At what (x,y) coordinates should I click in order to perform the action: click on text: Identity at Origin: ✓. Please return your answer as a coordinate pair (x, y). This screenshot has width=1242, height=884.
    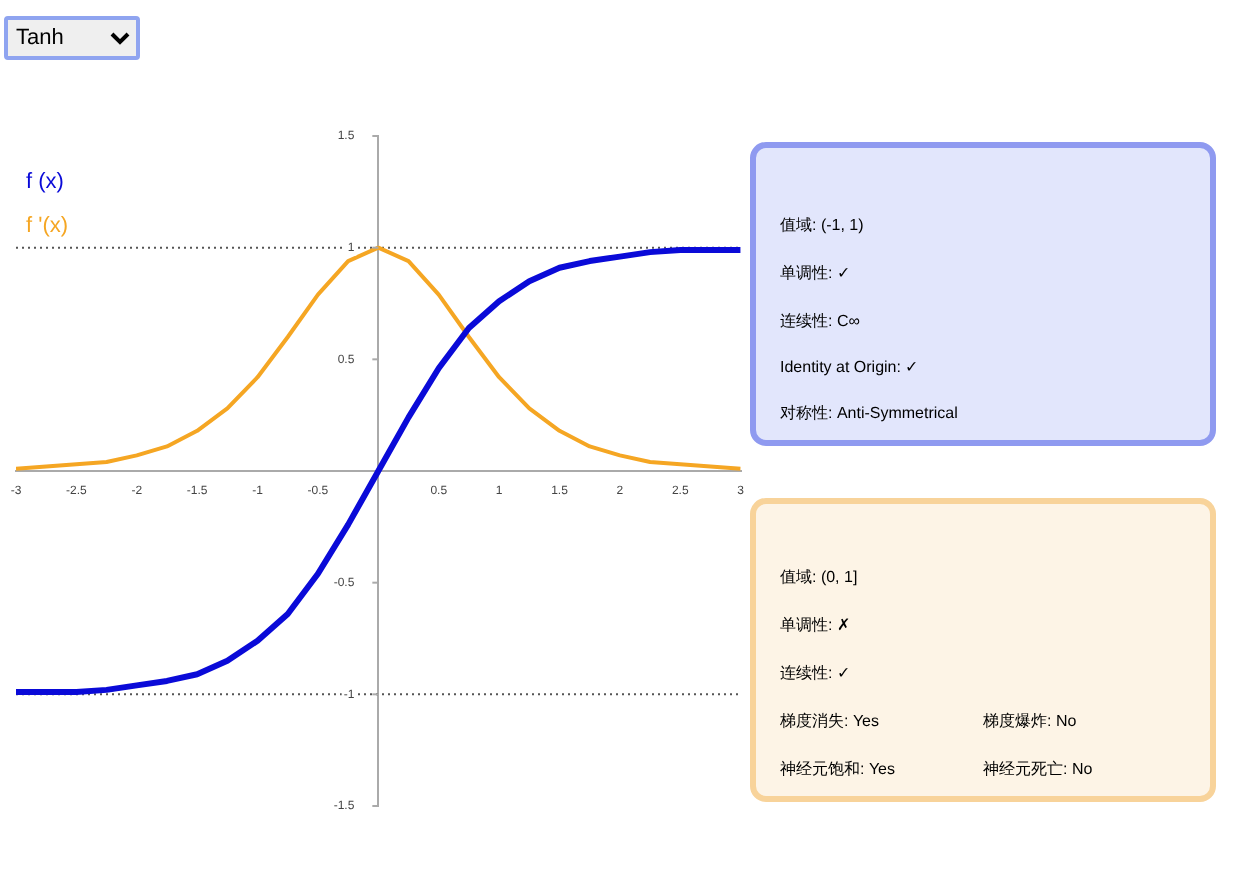
    Looking at the image, I should click on (851, 367).